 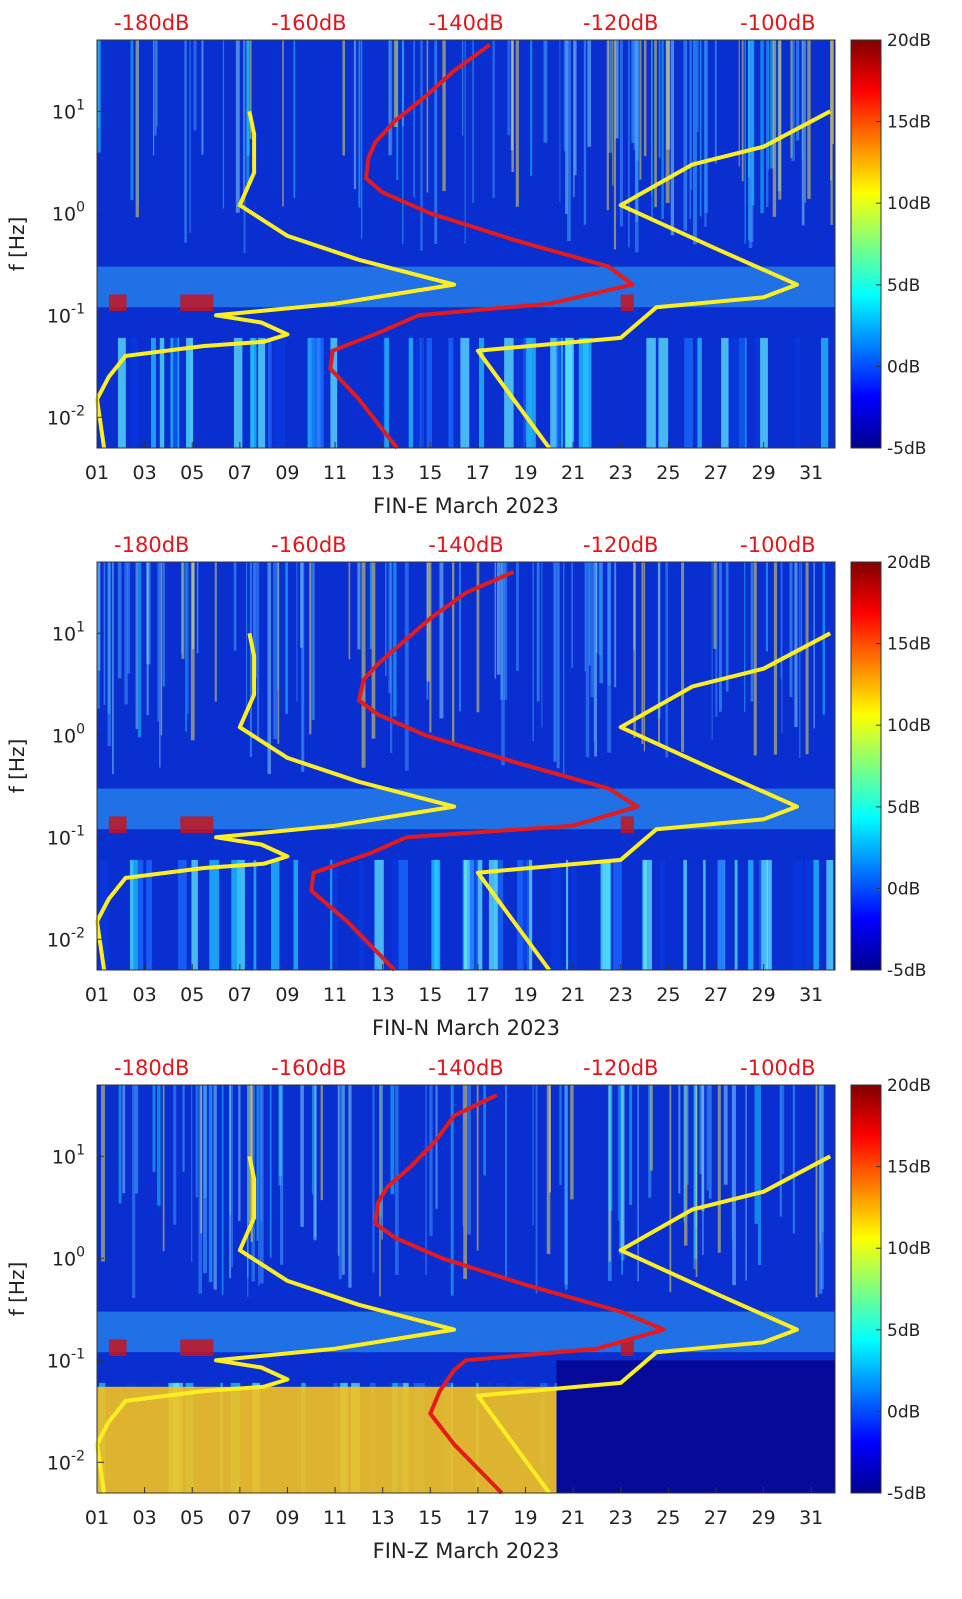 I want to click on db-scale-label: -180dB, so click(x=151, y=1068).